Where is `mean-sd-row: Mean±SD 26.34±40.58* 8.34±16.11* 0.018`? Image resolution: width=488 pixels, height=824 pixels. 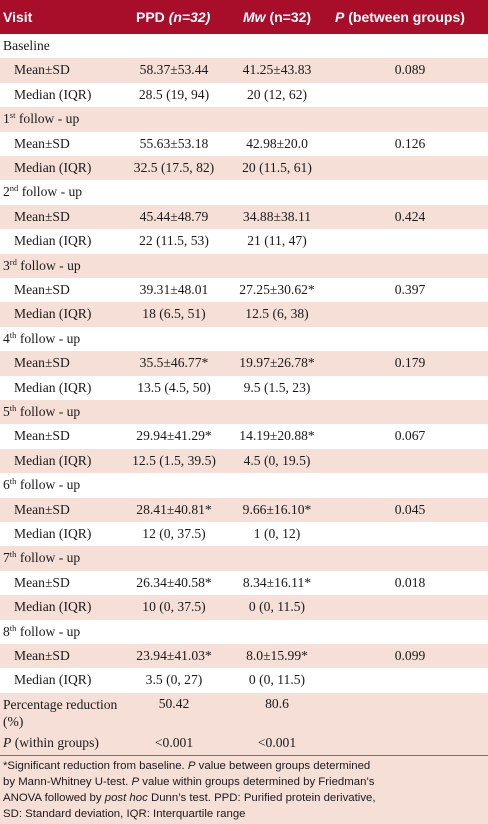 mean-sd-row: Mean±SD 26.34±40.58* 8.34±16.11* 0.018 is located at coordinates (244, 583).